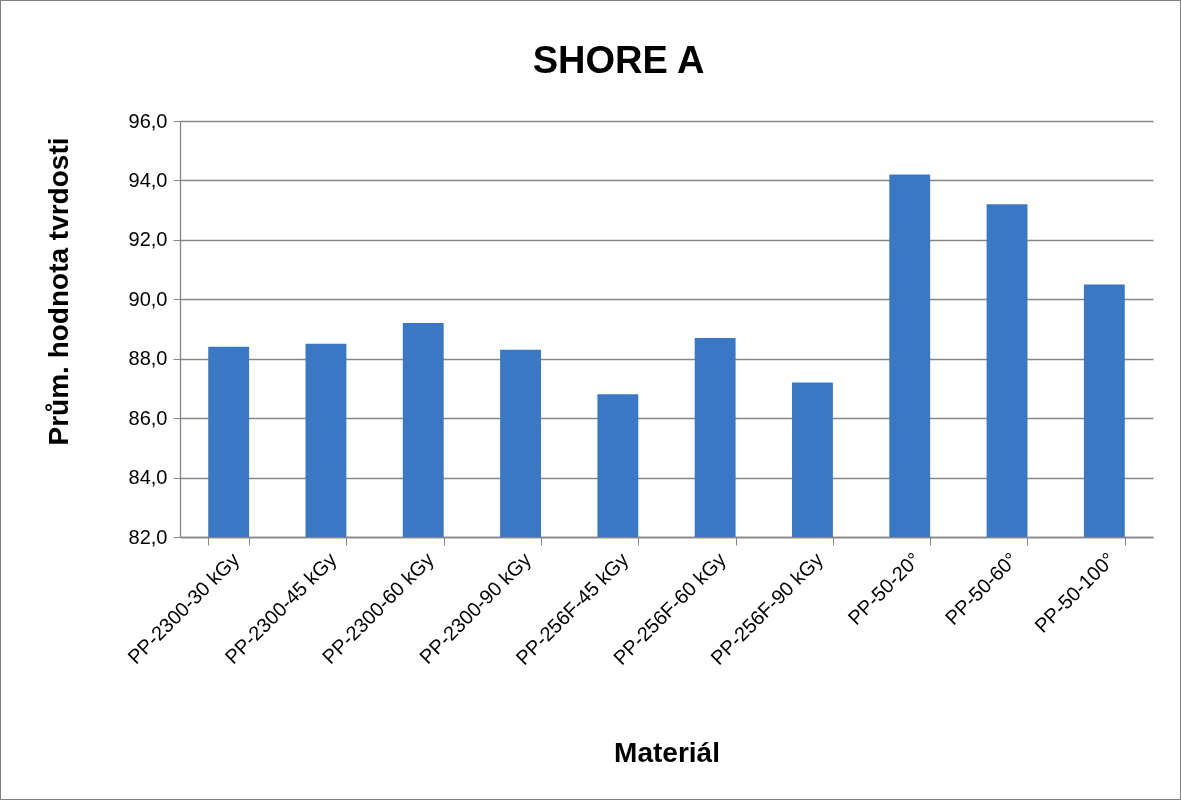 Image resolution: width=1181 pixels, height=800 pixels. I want to click on x-axis-title: Materiál, so click(667, 752).